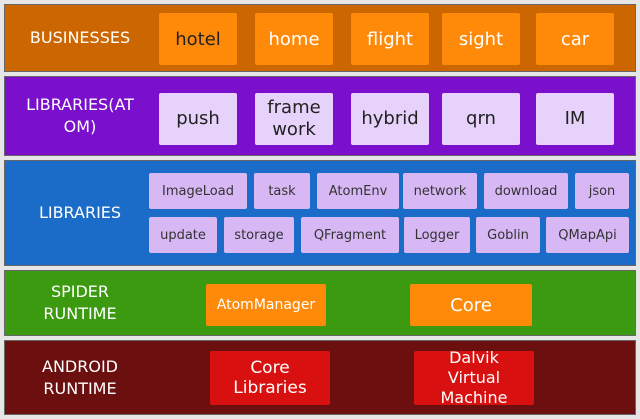 Image resolution: width=640 pixels, height=419 pixels. Describe the element at coordinates (575, 119) in the screenshot. I see `box-im: IM` at that location.